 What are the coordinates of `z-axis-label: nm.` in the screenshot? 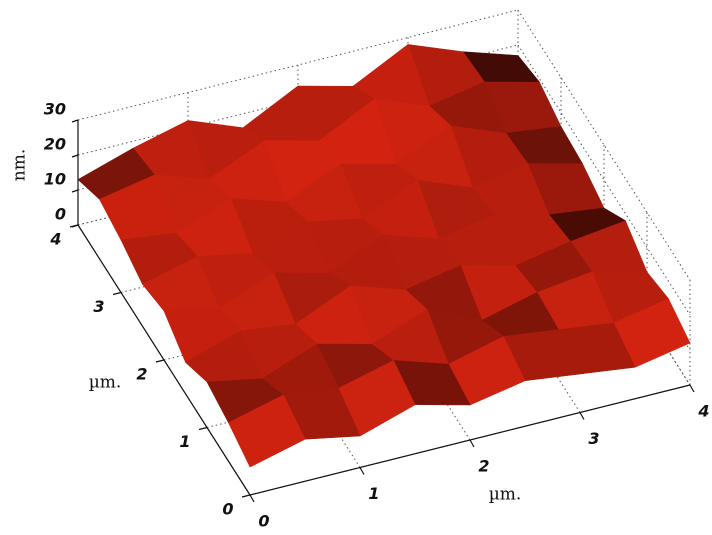 It's located at (20, 165).